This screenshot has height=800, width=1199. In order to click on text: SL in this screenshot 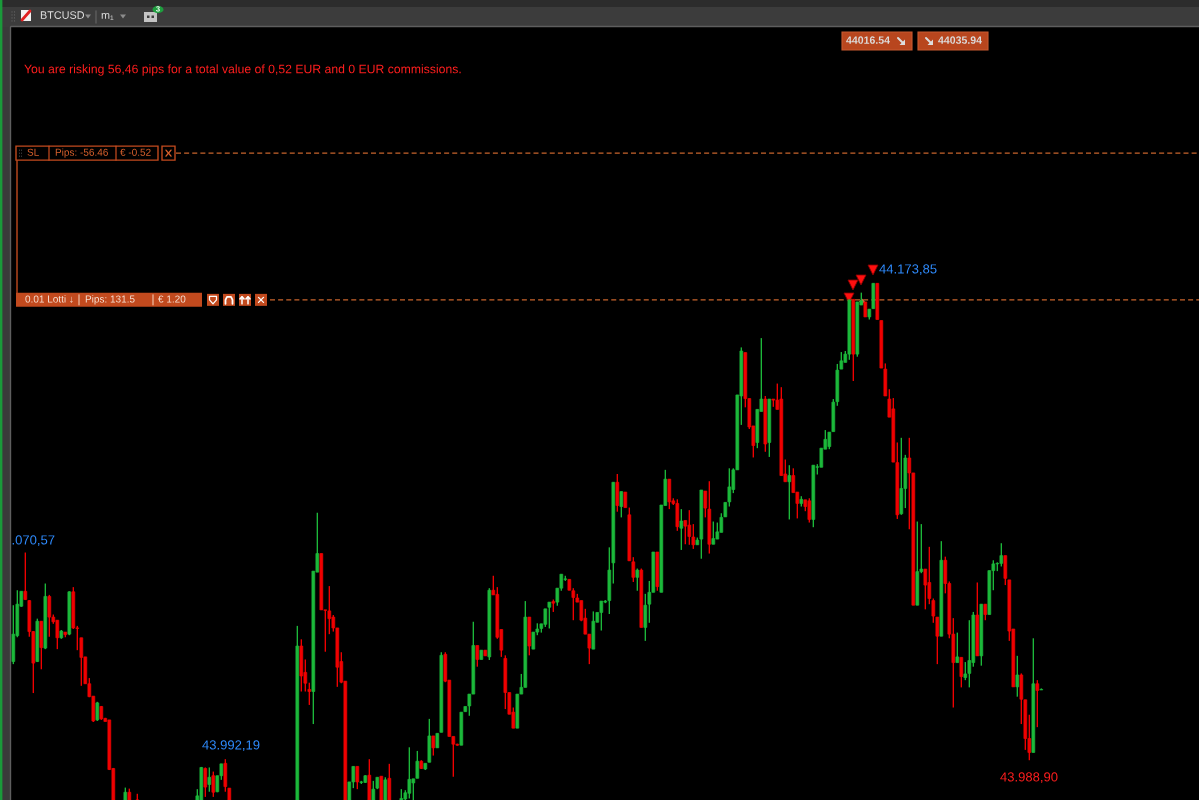, I will do `click(33, 152)`.